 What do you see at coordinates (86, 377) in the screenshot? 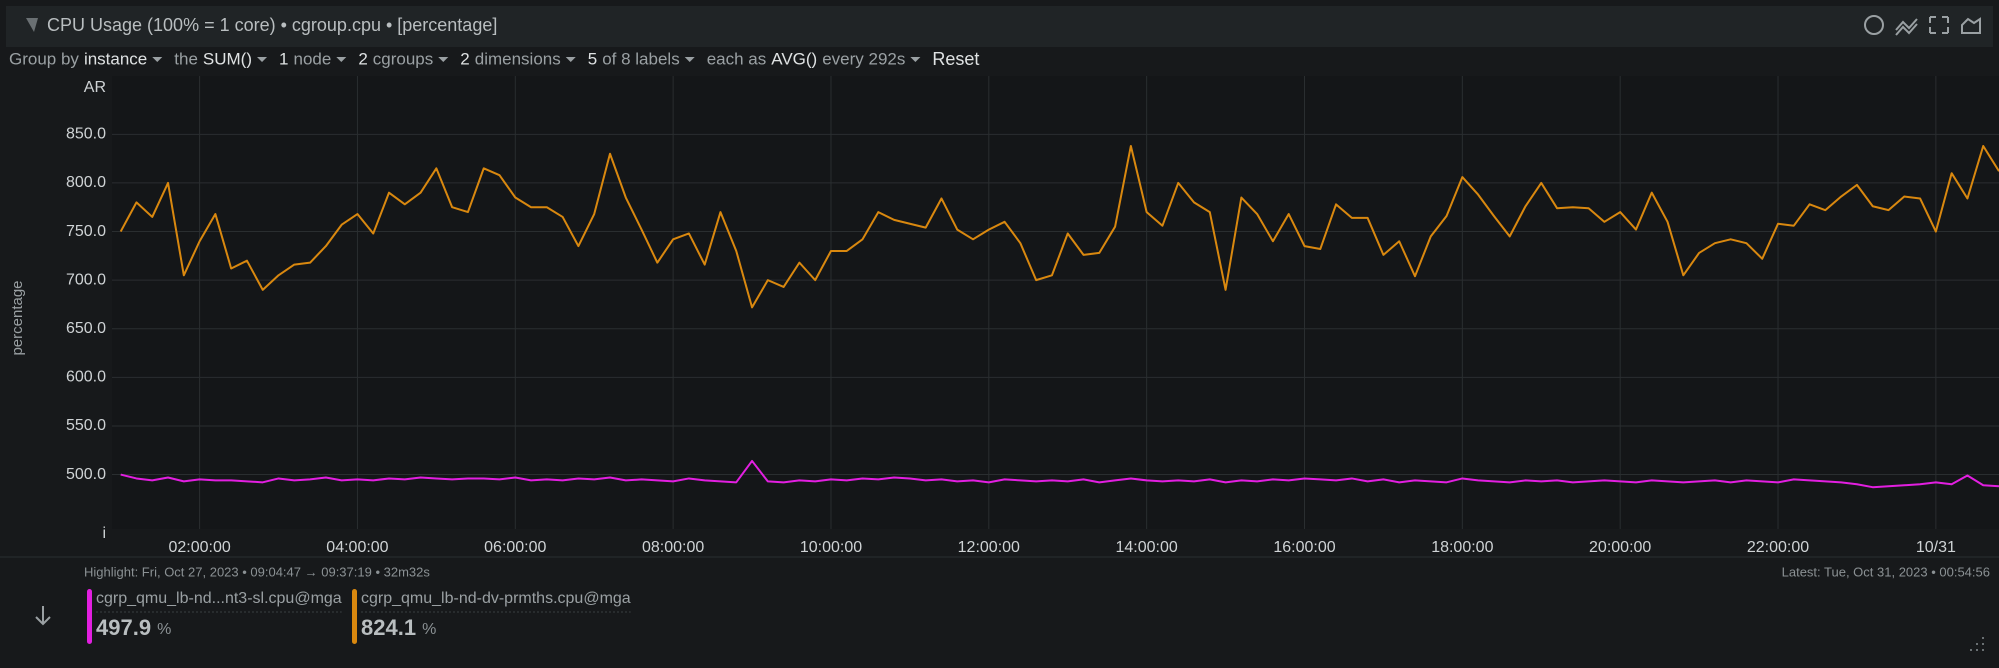
I see `y-tick-label: 600.0` at bounding box center [86, 377].